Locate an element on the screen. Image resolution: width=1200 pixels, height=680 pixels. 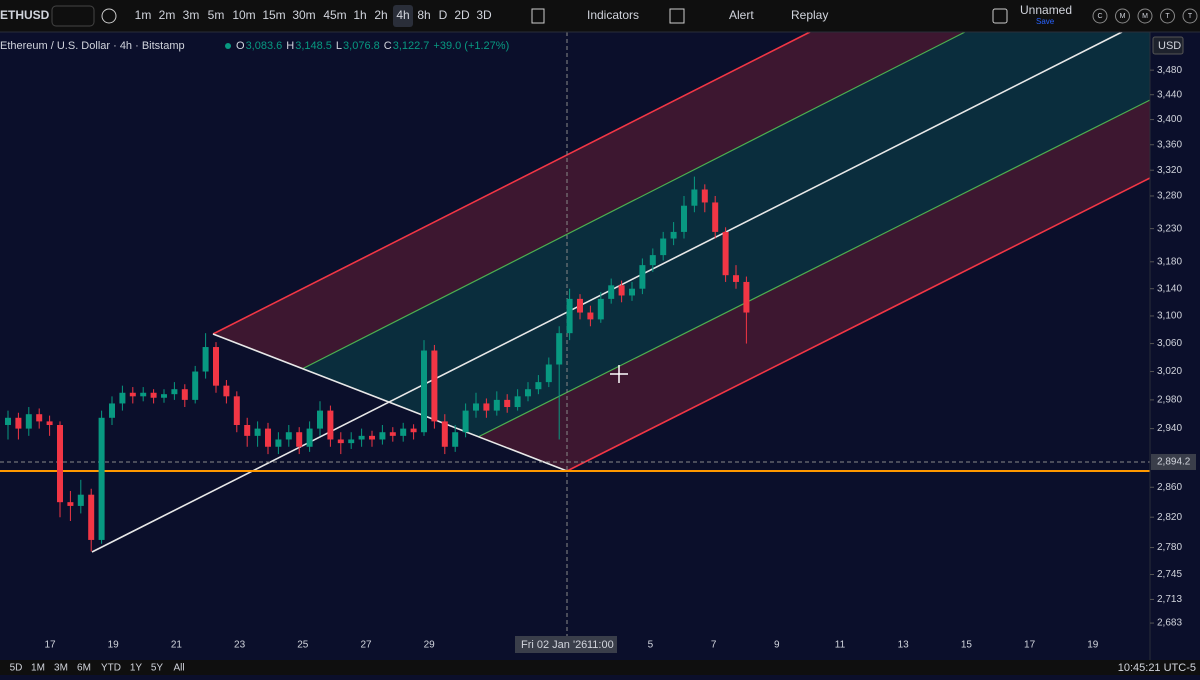
symbol: ETHUSD is located at coordinates (25, 15).